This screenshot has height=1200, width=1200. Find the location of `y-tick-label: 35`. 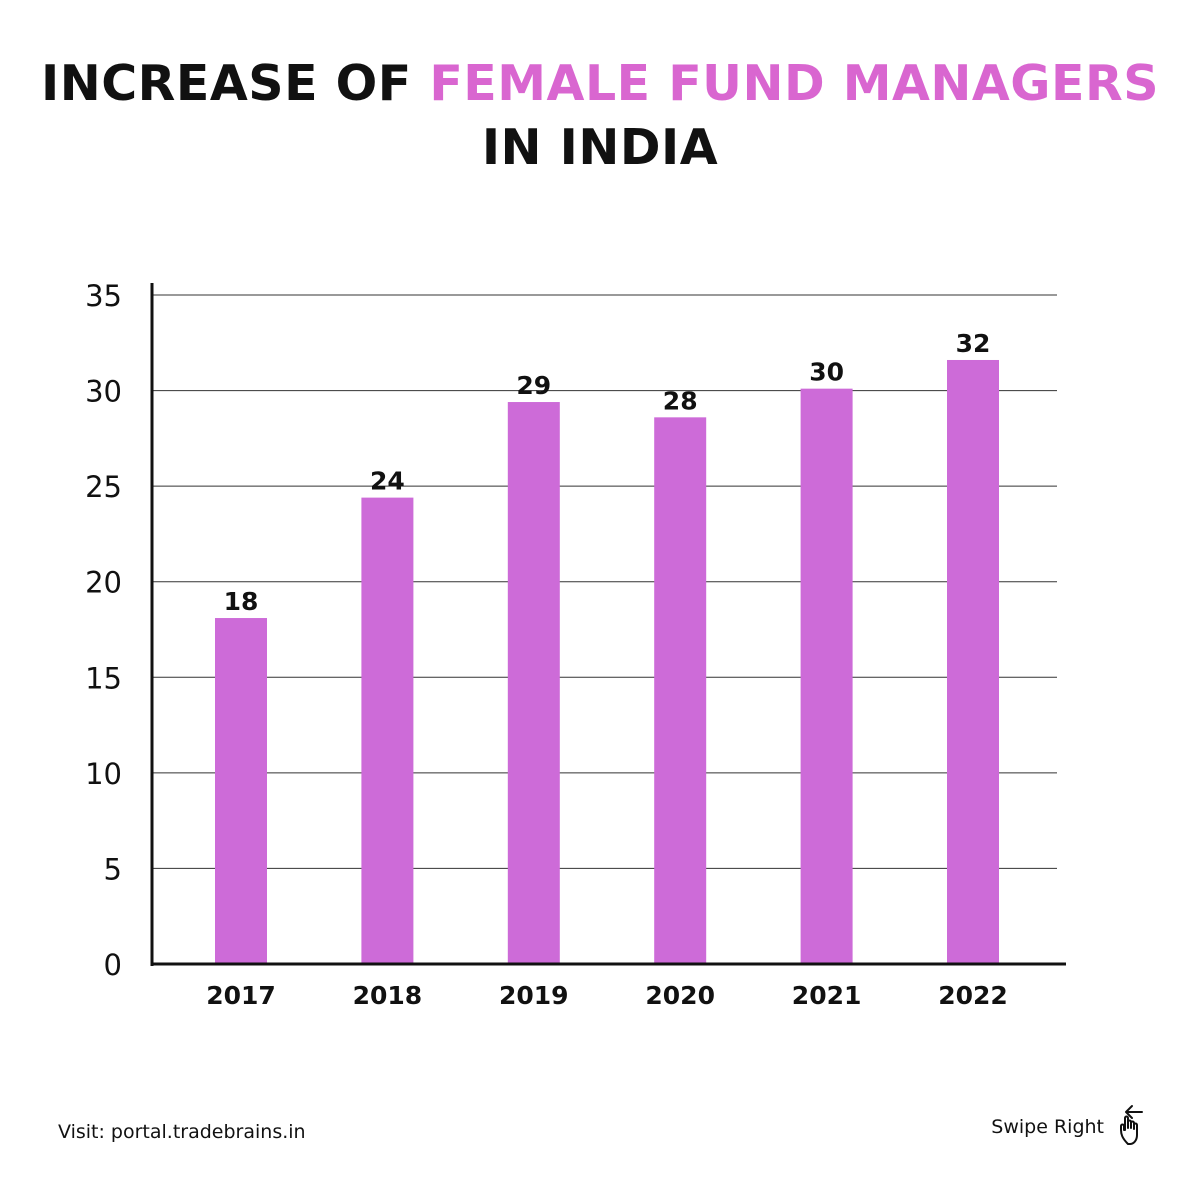

y-tick-label: 35 is located at coordinates (103, 296).